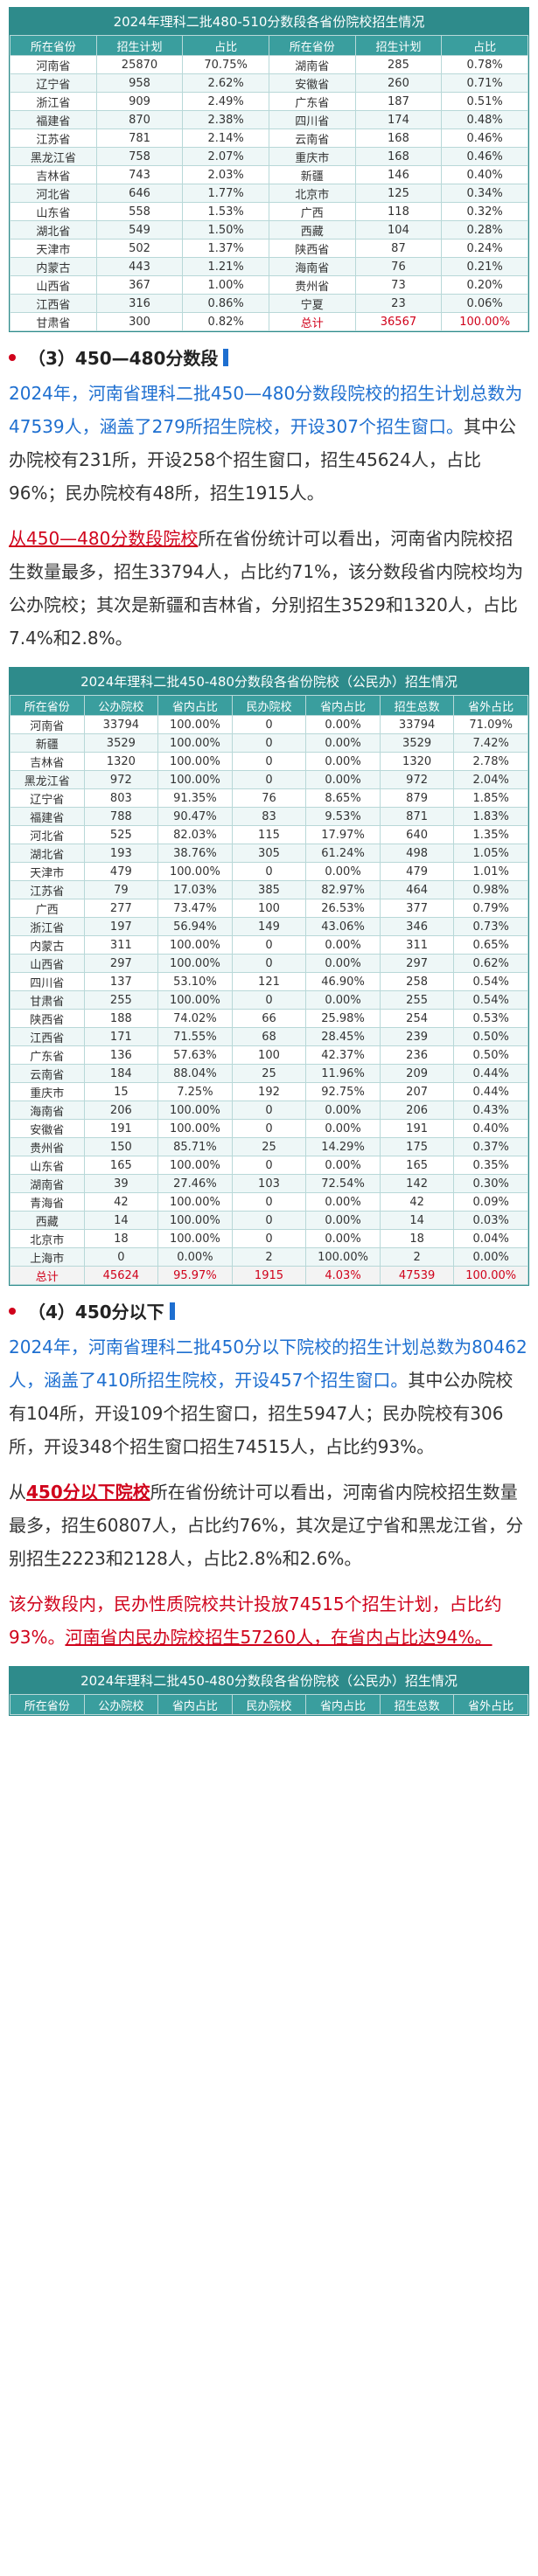 The image size is (538, 2576). I want to click on table-cell: 0.37%, so click(490, 1146).